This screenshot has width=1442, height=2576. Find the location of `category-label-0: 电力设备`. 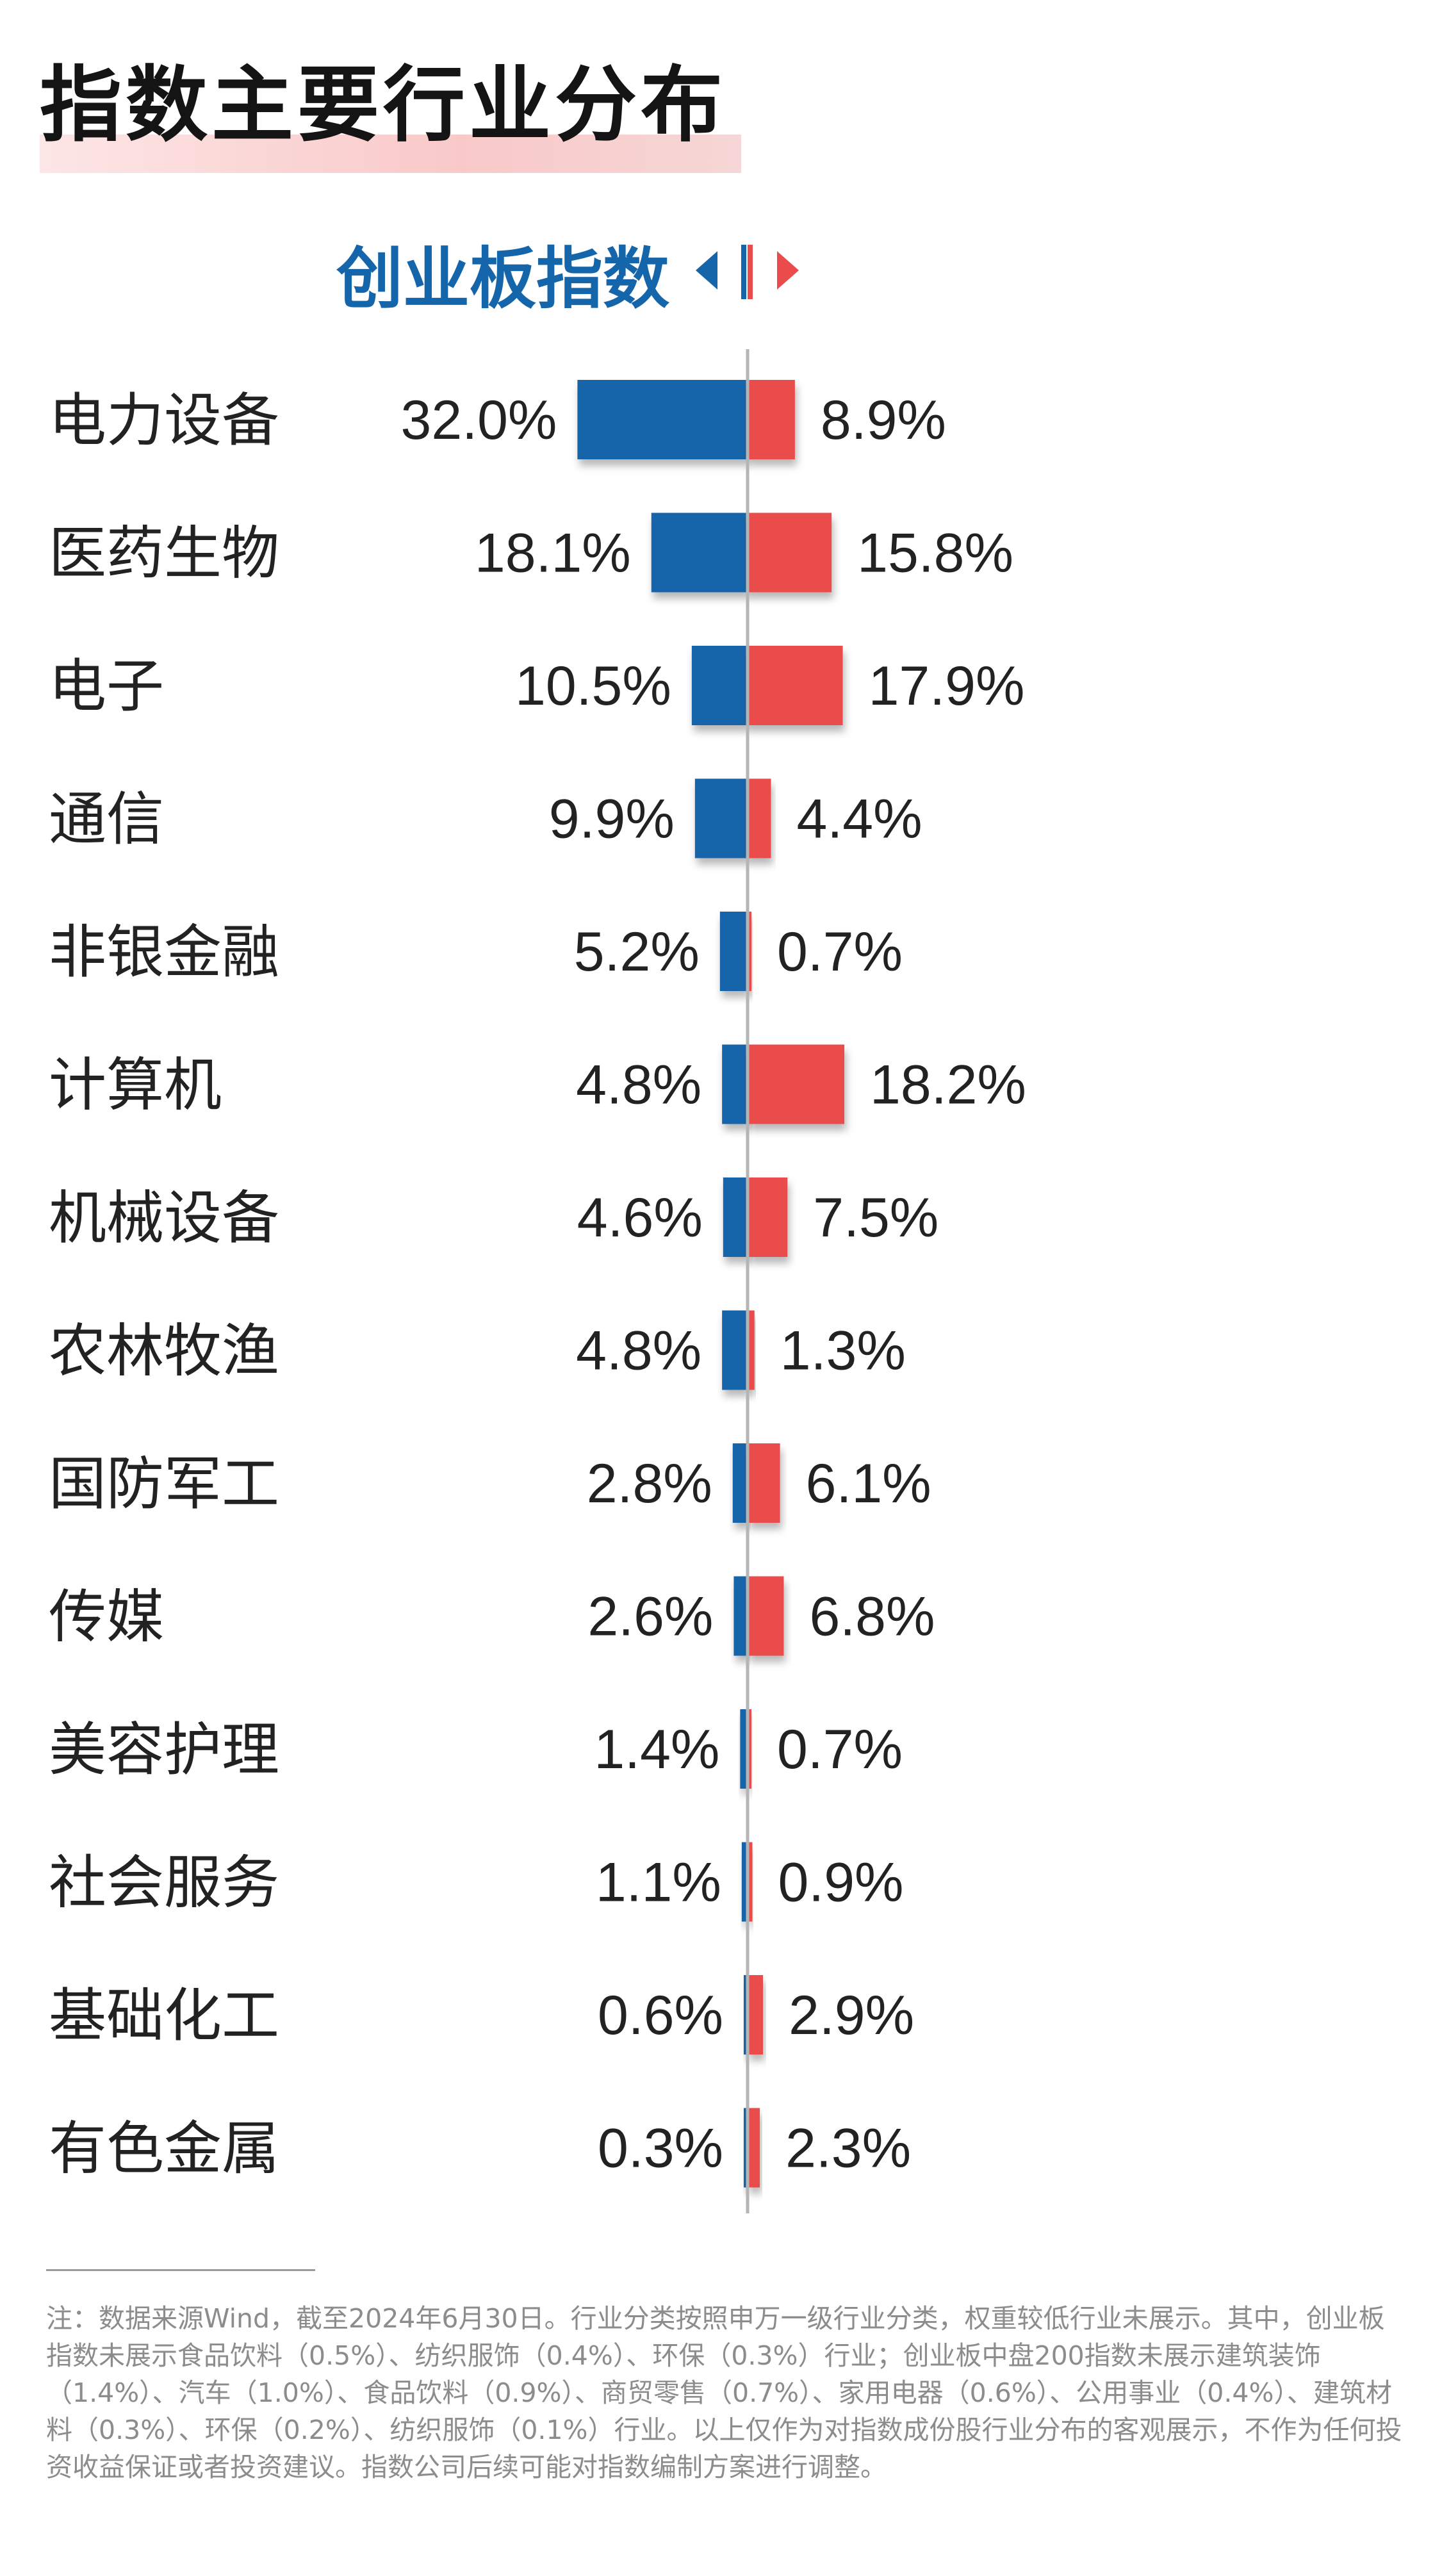

category-label-0: 电力设备 is located at coordinates (164, 420).